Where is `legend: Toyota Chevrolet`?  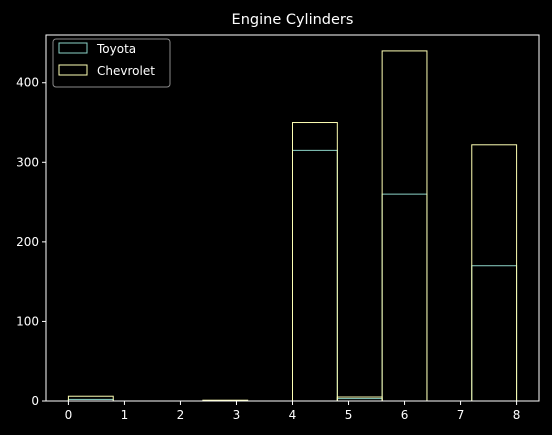
legend: Toyota Chevrolet is located at coordinates (111, 63).